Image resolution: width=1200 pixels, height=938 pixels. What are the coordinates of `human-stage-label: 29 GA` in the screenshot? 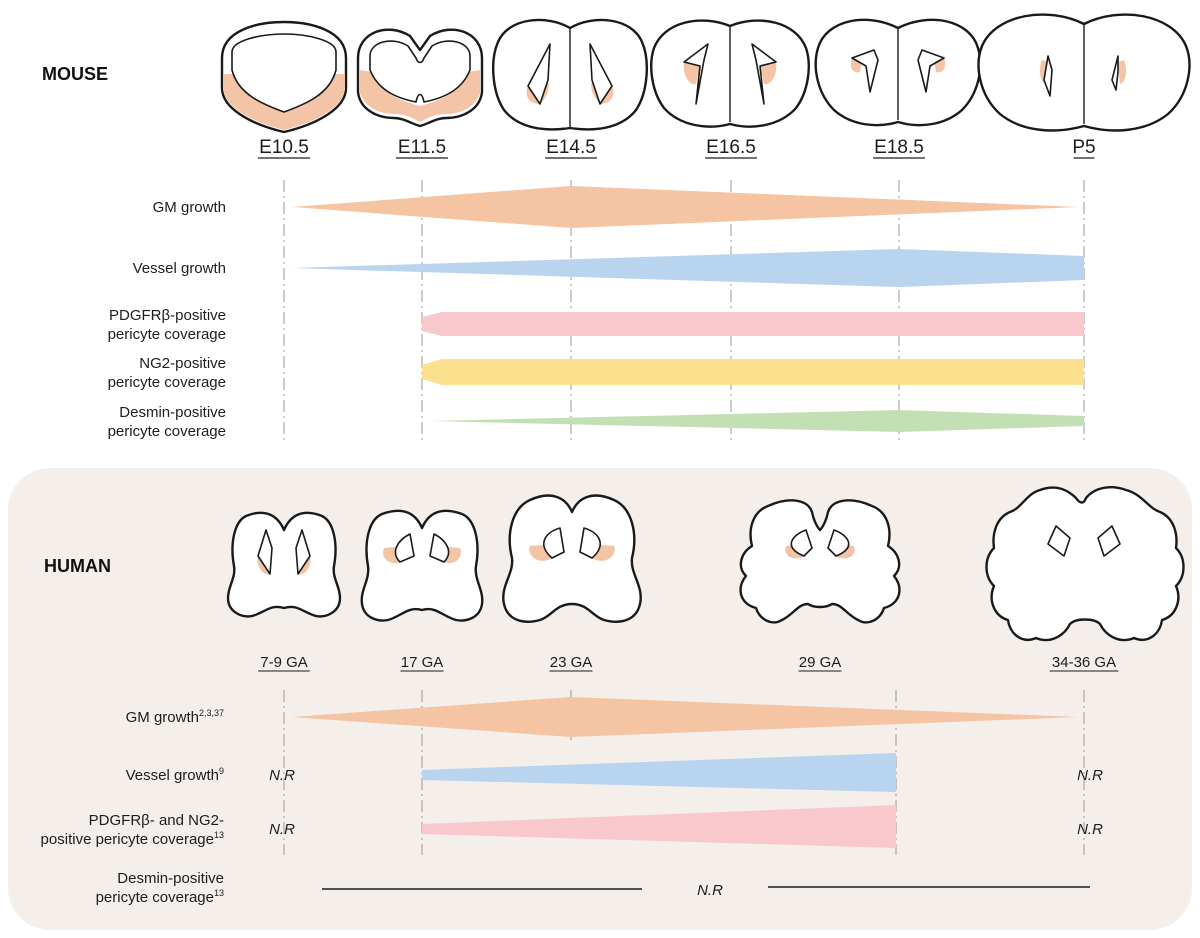 It's located at (820, 662).